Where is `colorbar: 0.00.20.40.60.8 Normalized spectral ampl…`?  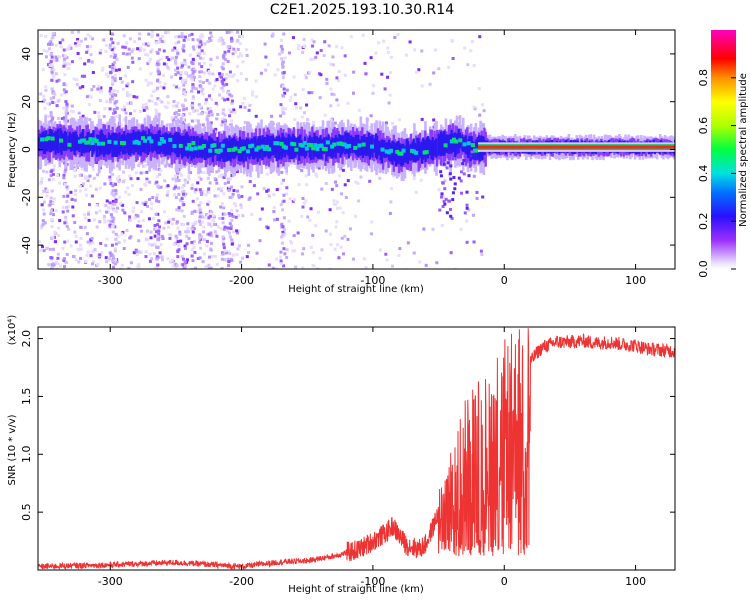
colorbar: 0.00.20.40.60.8 Normalized spectral ampl… is located at coordinates (723, 154).